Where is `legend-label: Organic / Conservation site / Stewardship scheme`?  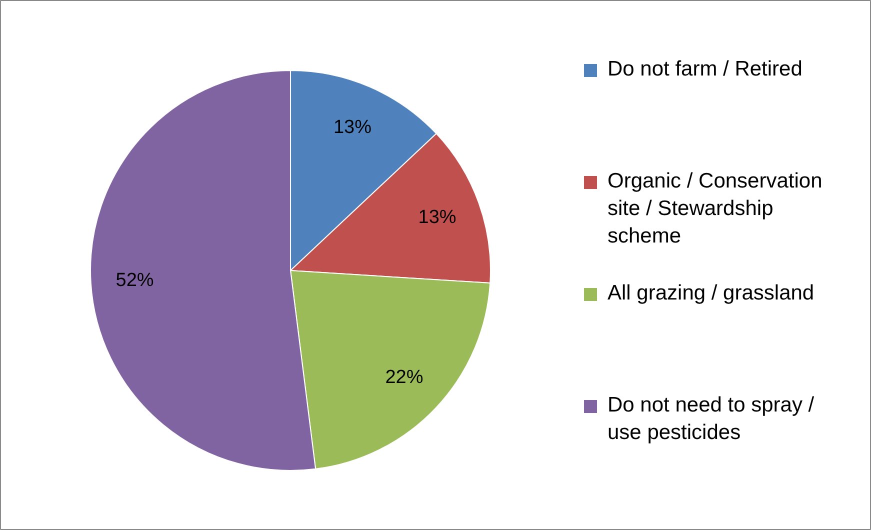 legend-label: Organic / Conservation site / Stewardship scheme is located at coordinates (715, 209).